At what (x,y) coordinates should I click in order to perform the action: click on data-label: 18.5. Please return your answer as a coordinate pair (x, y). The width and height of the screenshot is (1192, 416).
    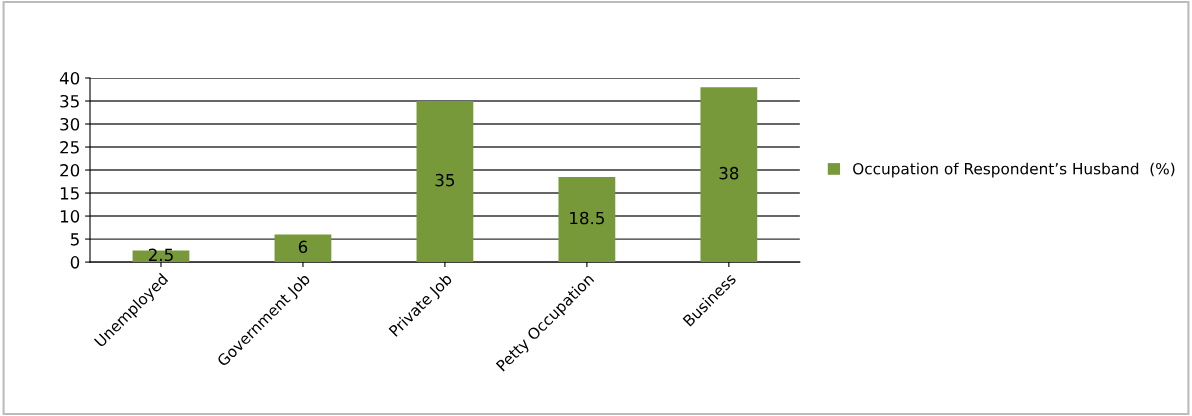
    Looking at the image, I should click on (587, 218).